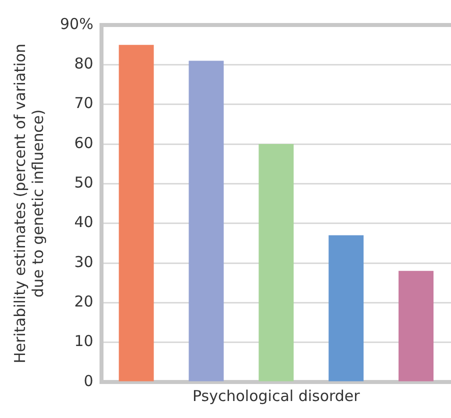  I want to click on y-tick-label: 90%, so click(77, 23).